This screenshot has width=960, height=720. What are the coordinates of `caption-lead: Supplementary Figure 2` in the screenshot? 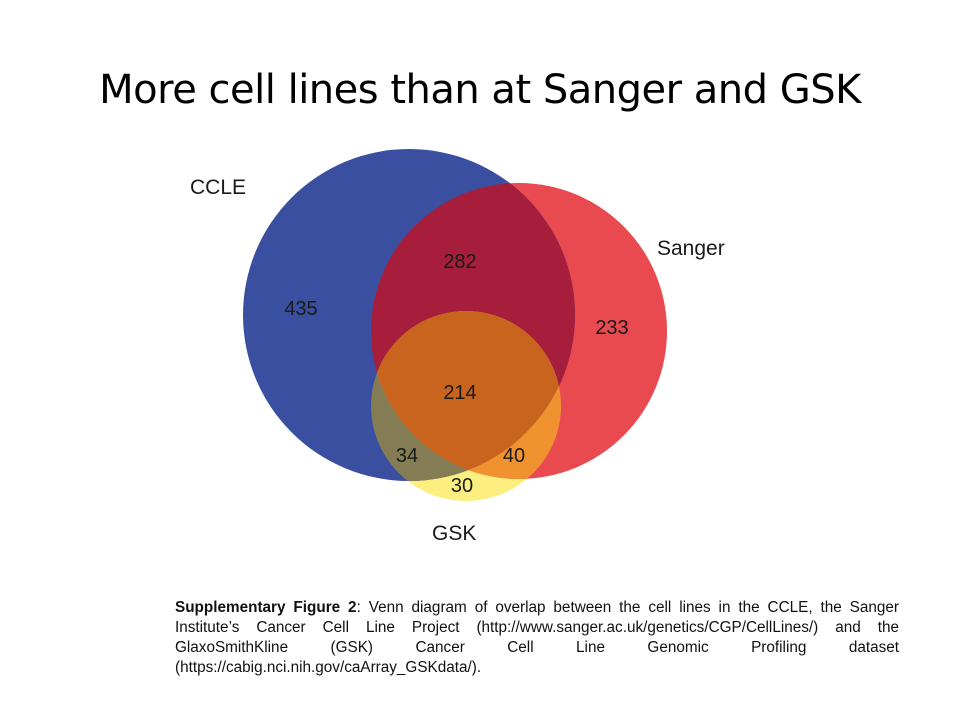 It's located at (266, 607).